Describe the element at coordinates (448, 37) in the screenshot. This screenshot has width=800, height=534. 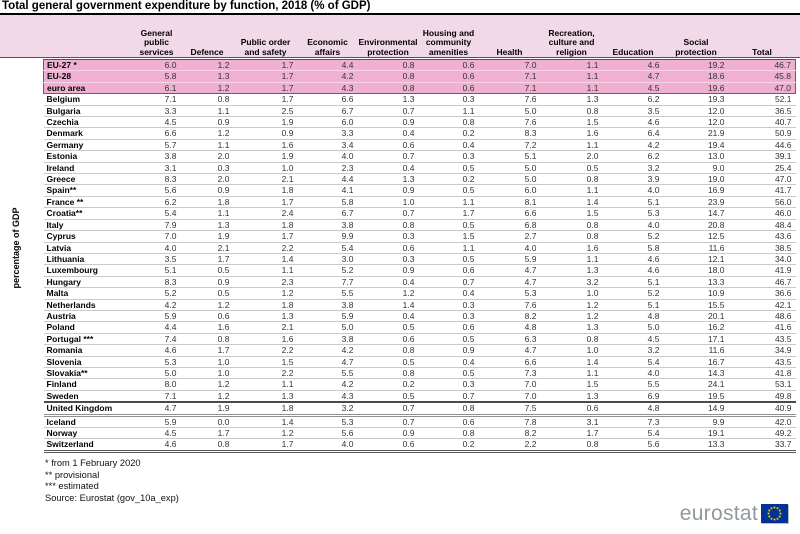
I see `column-header: Housing and community amenities` at that location.